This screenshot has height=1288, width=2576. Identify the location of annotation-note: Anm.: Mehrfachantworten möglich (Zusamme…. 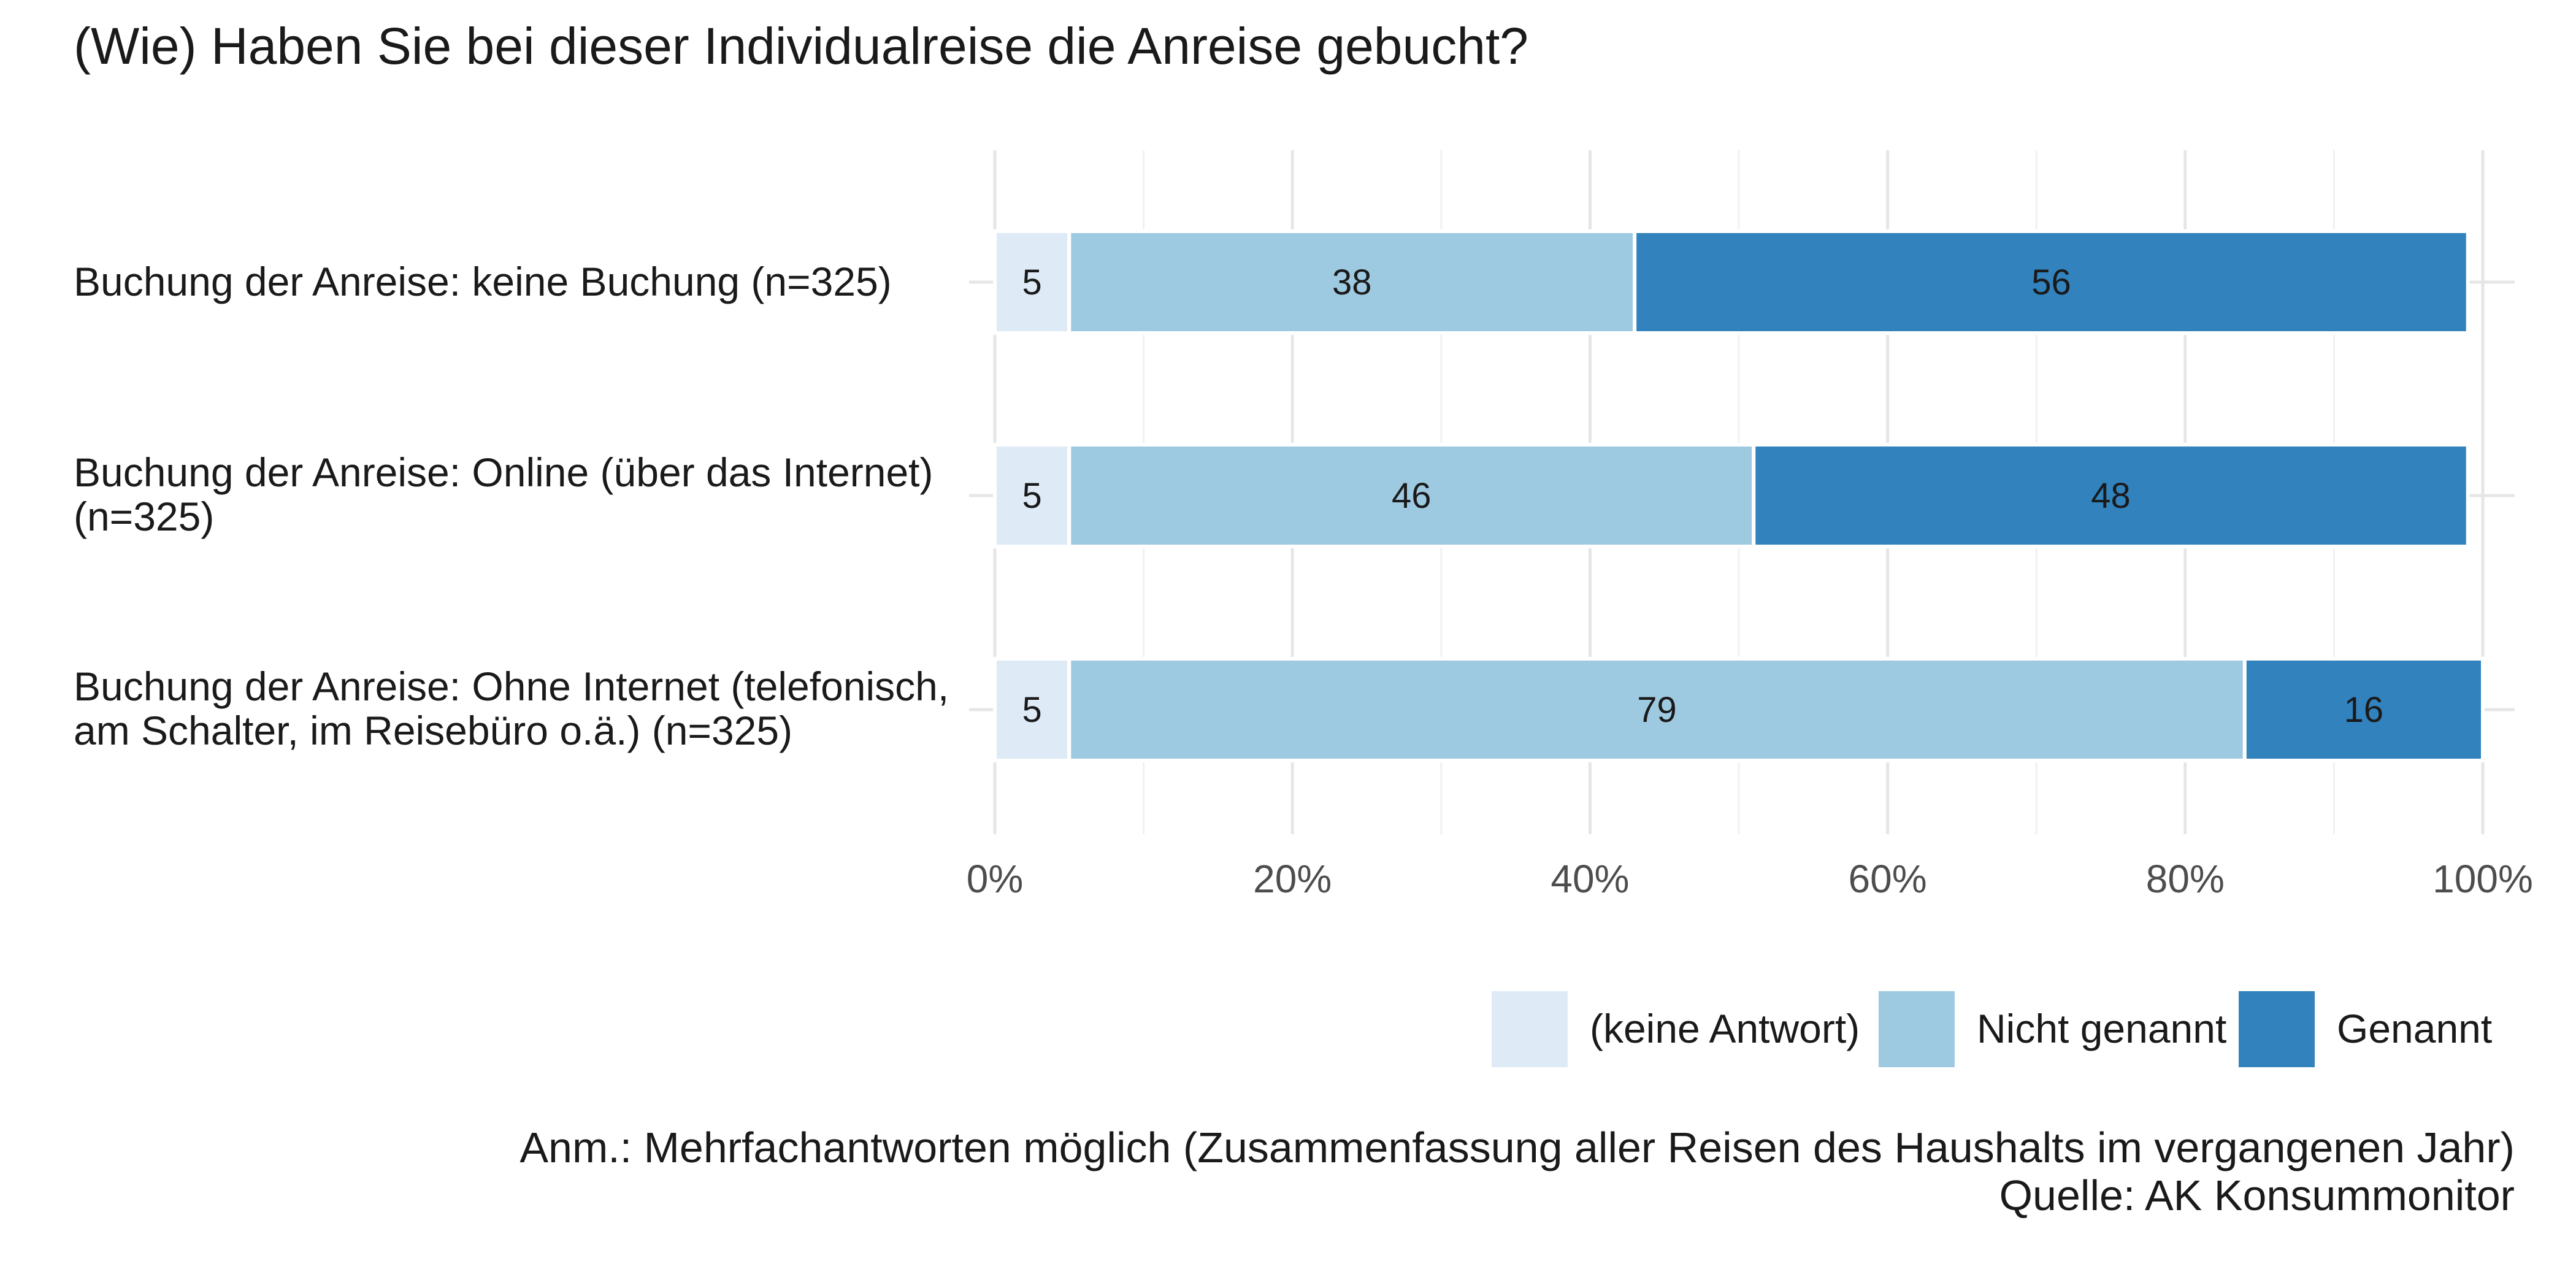
(1517, 1147).